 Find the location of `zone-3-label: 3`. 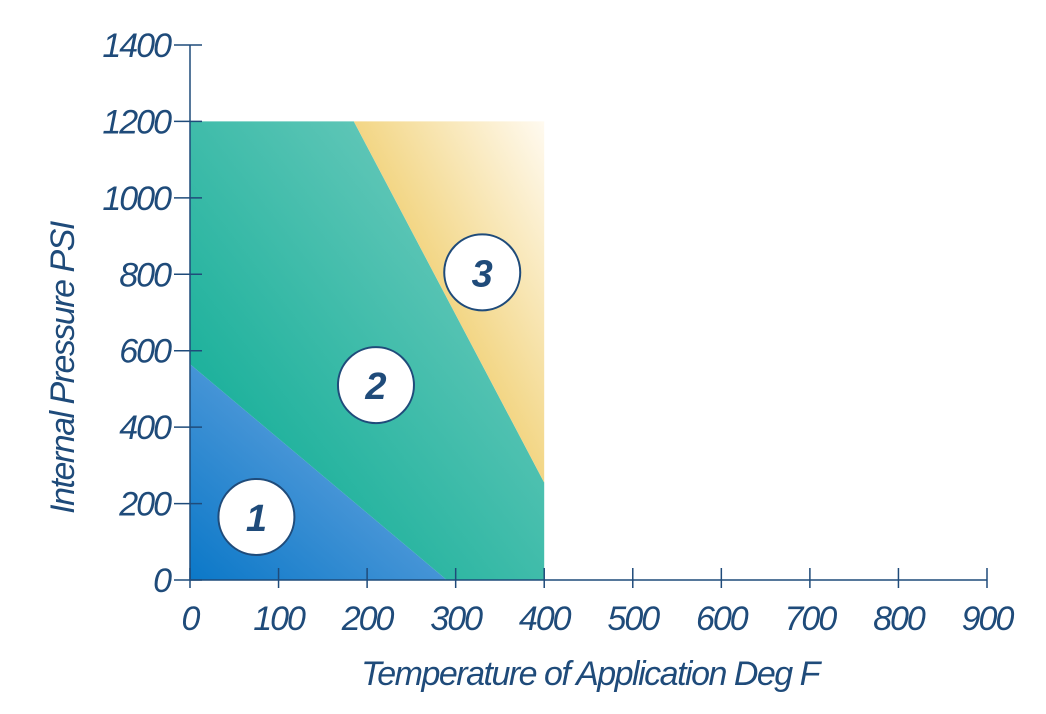

zone-3-label: 3 is located at coordinates (482, 274).